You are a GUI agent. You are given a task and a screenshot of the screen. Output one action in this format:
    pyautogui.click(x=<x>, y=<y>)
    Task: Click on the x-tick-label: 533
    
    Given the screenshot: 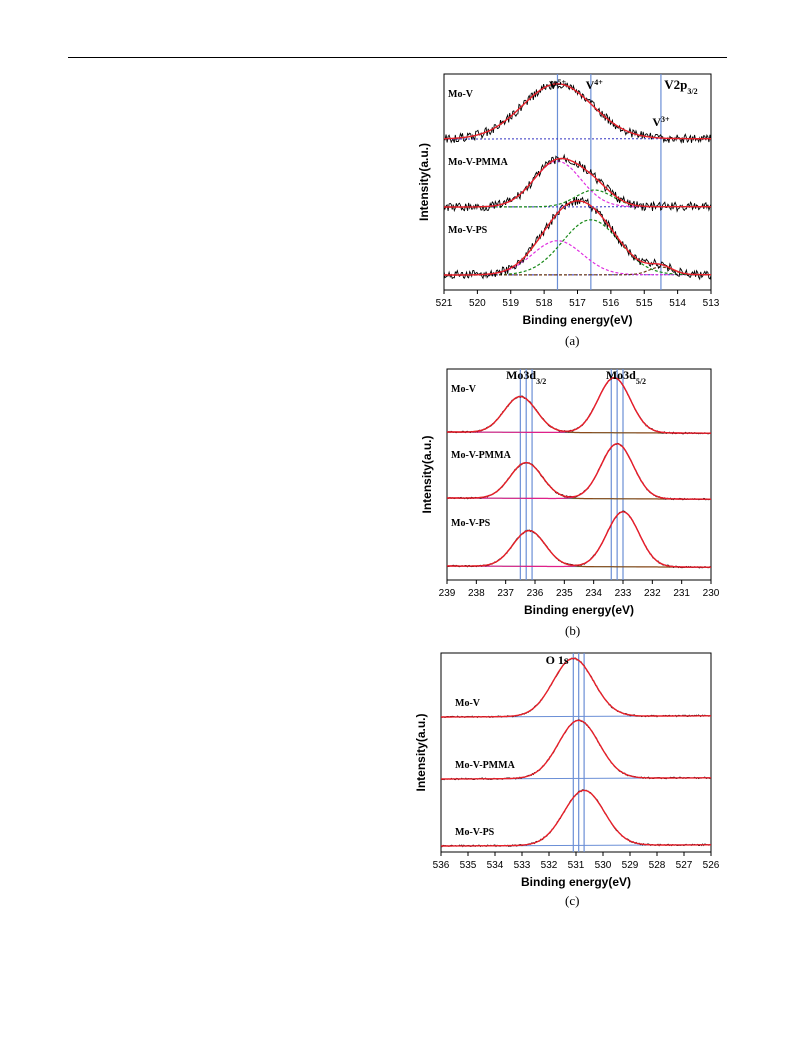 What is the action you would take?
    pyautogui.click(x=522, y=865)
    